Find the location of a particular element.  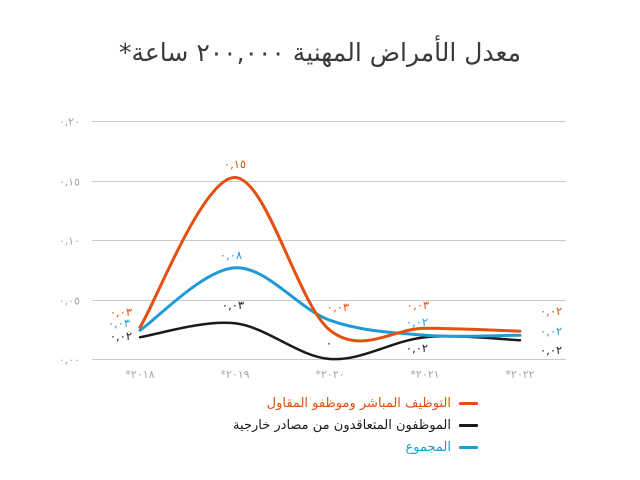

point-label-direct-hire-and-contractor: ٠,١٥ is located at coordinates (235, 164).